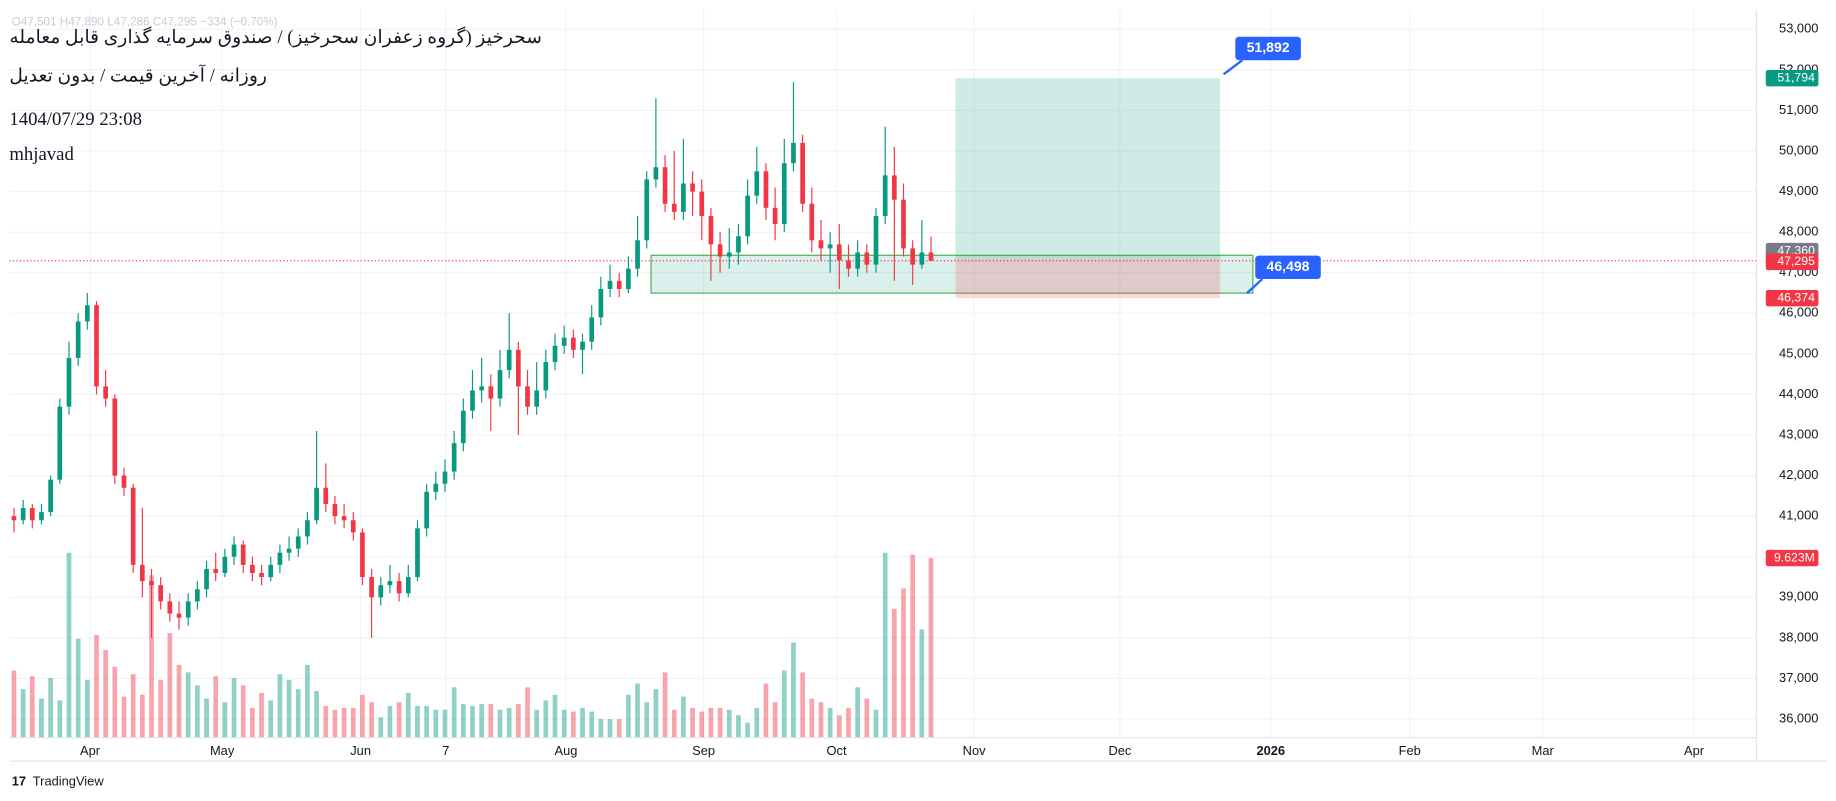 This screenshot has width=1836, height=801. Describe the element at coordinates (75, 119) in the screenshot. I see `datetime: 1404/07/29 23:08` at that location.